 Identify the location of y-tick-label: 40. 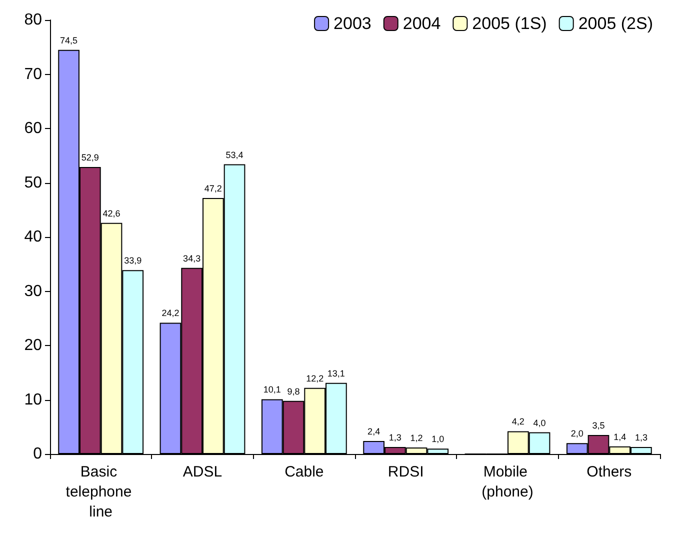
(33, 237).